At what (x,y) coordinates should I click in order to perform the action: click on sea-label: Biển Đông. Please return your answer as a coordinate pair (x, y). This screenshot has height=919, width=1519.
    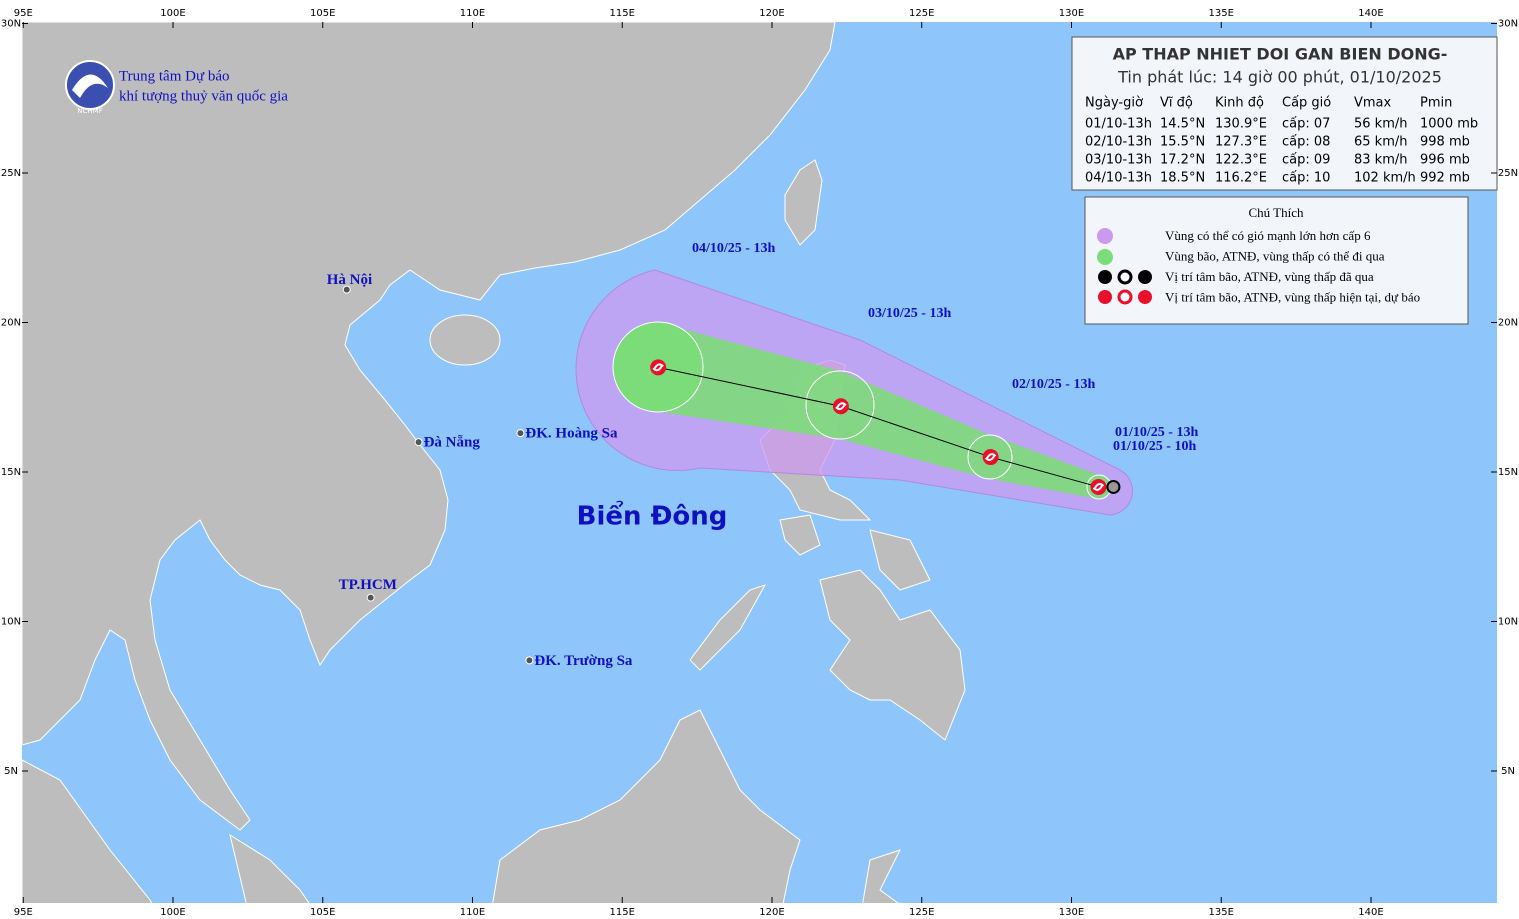
    Looking at the image, I should click on (652, 515).